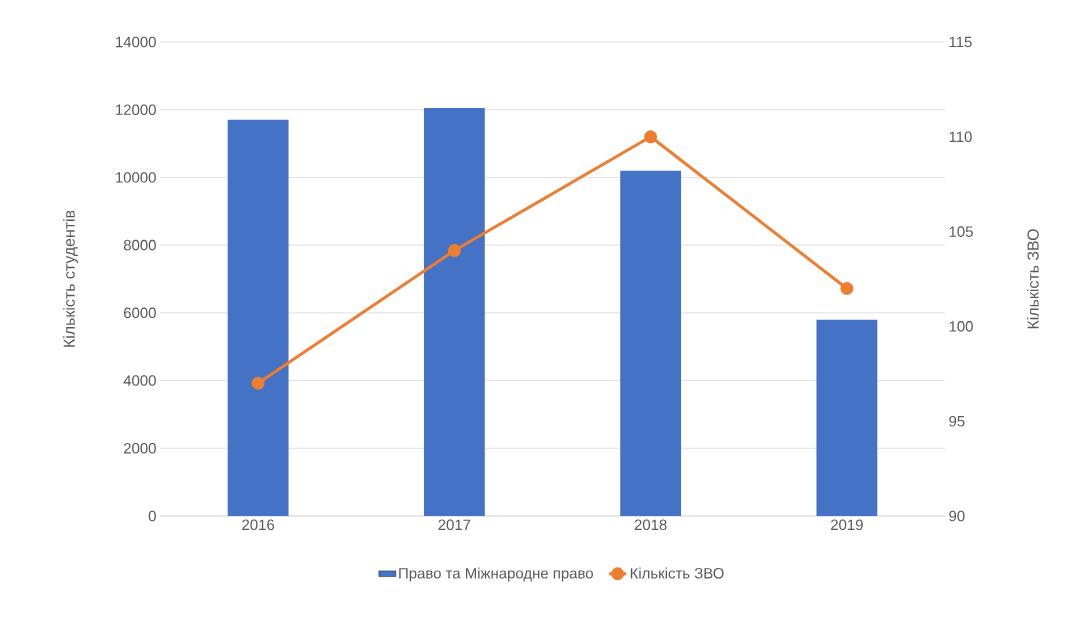 The image size is (1076, 632). What do you see at coordinates (960, 137) in the screenshot?
I see `y2-tick-label: 110` at bounding box center [960, 137].